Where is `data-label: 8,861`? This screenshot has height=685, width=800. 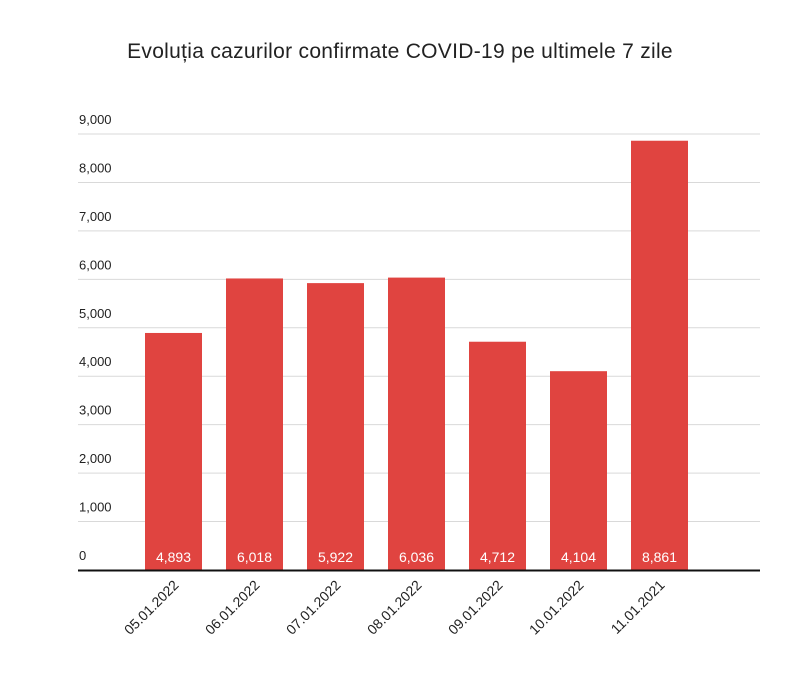
data-label: 8,861 is located at coordinates (659, 557).